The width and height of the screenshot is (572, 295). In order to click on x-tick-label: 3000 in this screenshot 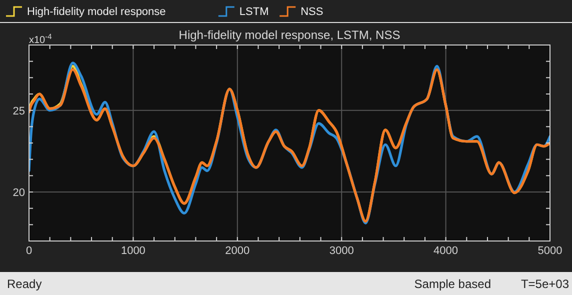, I will do `click(341, 251)`.